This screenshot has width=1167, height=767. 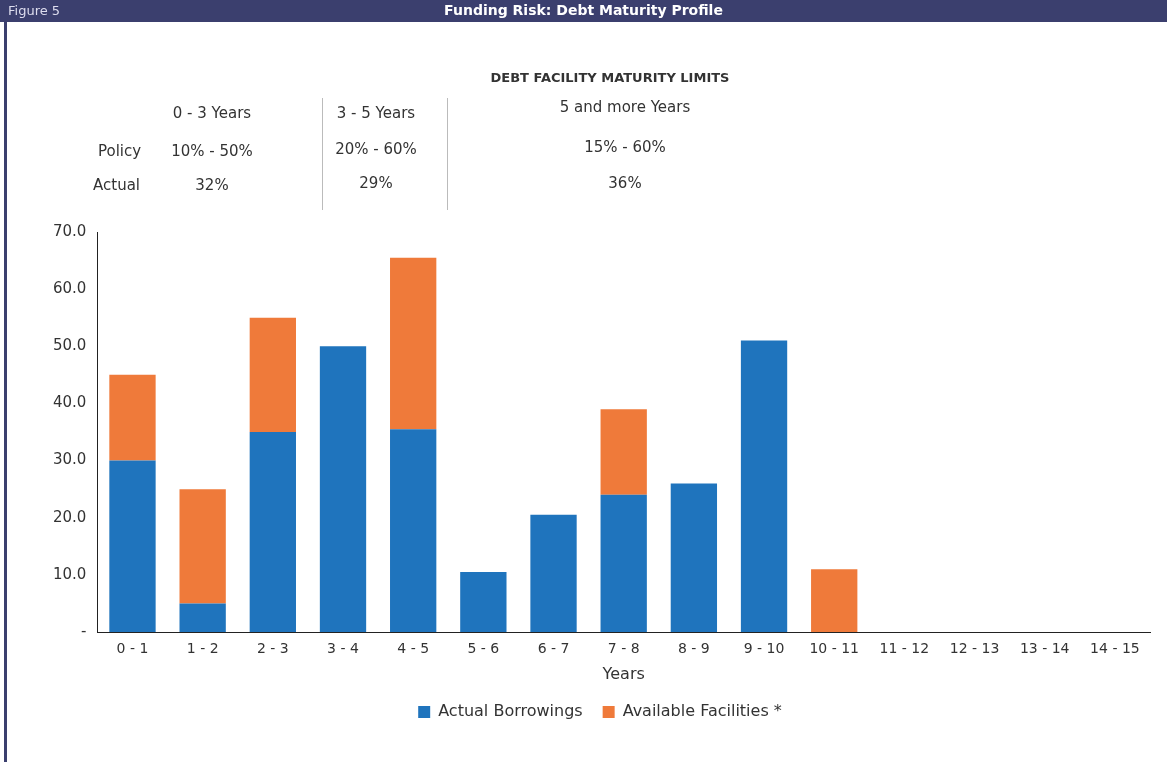 What do you see at coordinates (69, 345) in the screenshot?
I see `y-tick-label: 50.0` at bounding box center [69, 345].